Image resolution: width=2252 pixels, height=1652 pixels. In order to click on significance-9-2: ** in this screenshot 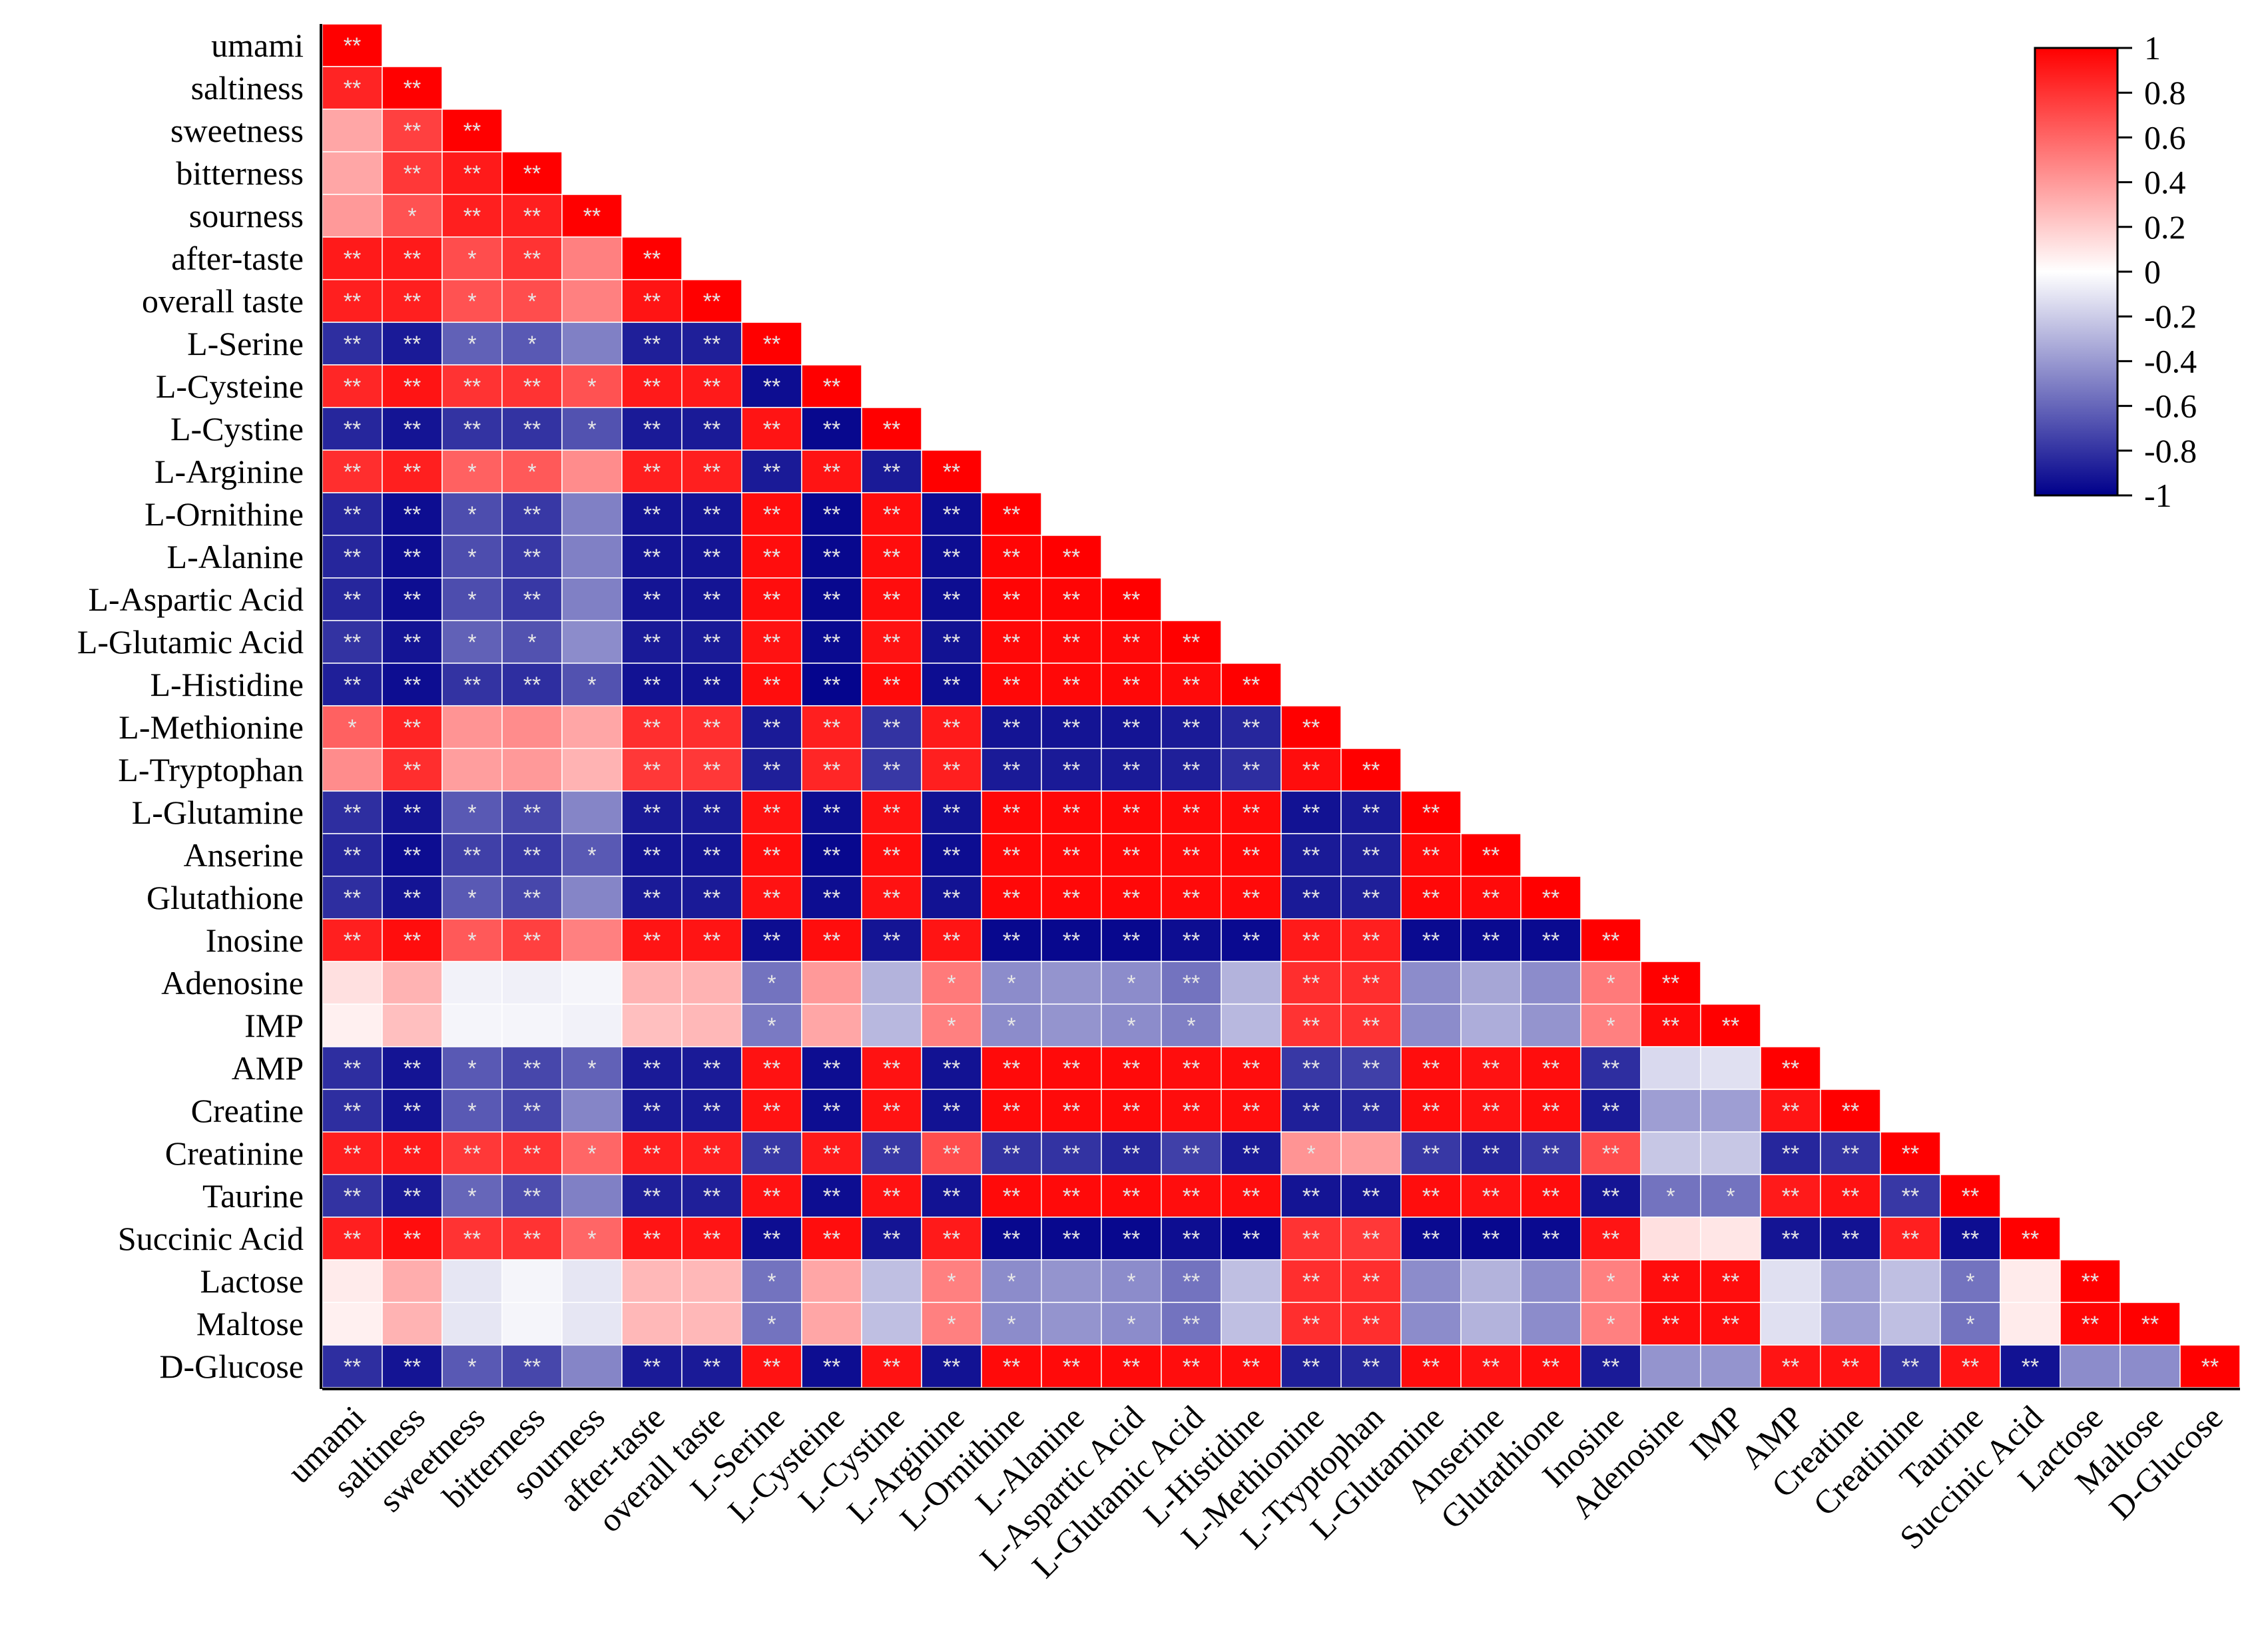, I will do `click(472, 429)`.